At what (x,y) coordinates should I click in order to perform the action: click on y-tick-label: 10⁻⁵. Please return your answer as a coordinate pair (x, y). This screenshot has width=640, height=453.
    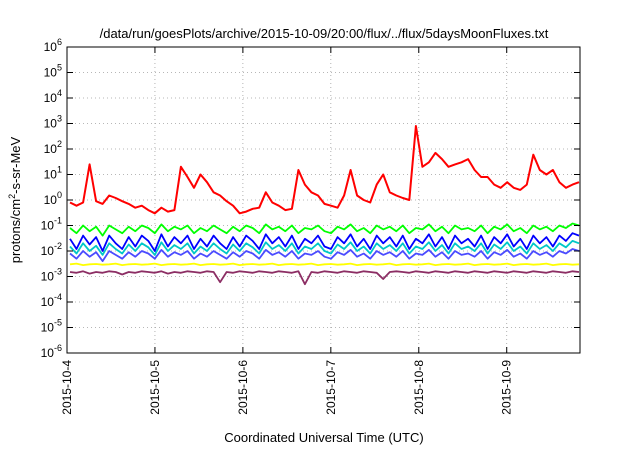
    Looking at the image, I should click on (51, 326).